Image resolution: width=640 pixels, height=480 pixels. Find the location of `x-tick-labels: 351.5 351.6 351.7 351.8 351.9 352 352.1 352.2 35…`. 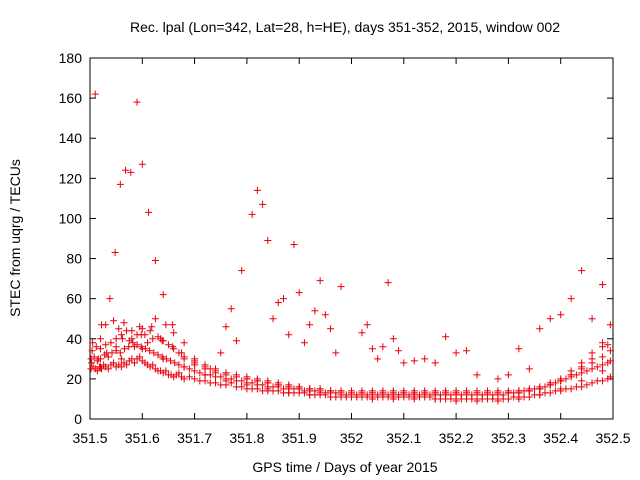

x-tick-labels: 351.5 351.6 351.7 351.8 351.9 352 352.1 352.2 35… is located at coordinates (351, 438).